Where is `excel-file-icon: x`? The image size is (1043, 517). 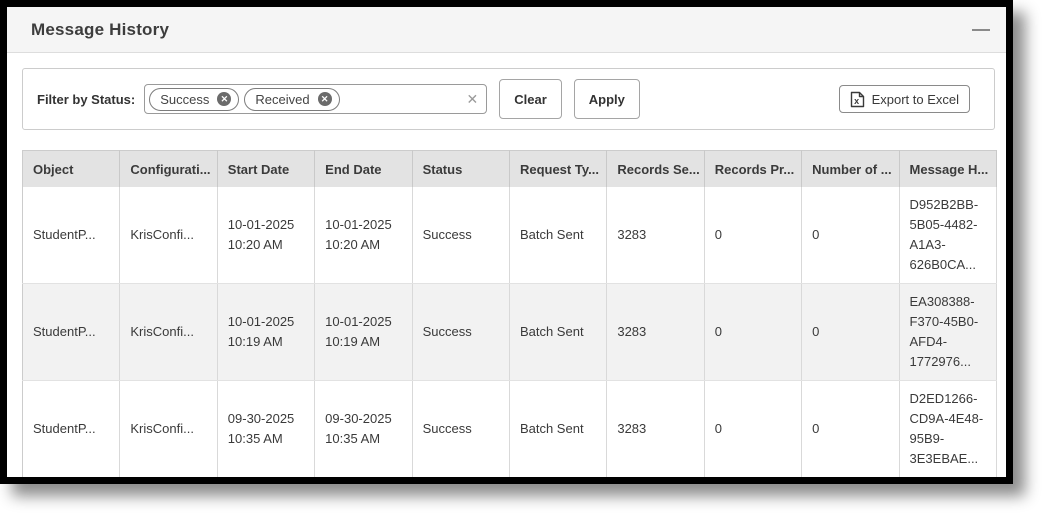
excel-file-icon: x is located at coordinates (857, 99).